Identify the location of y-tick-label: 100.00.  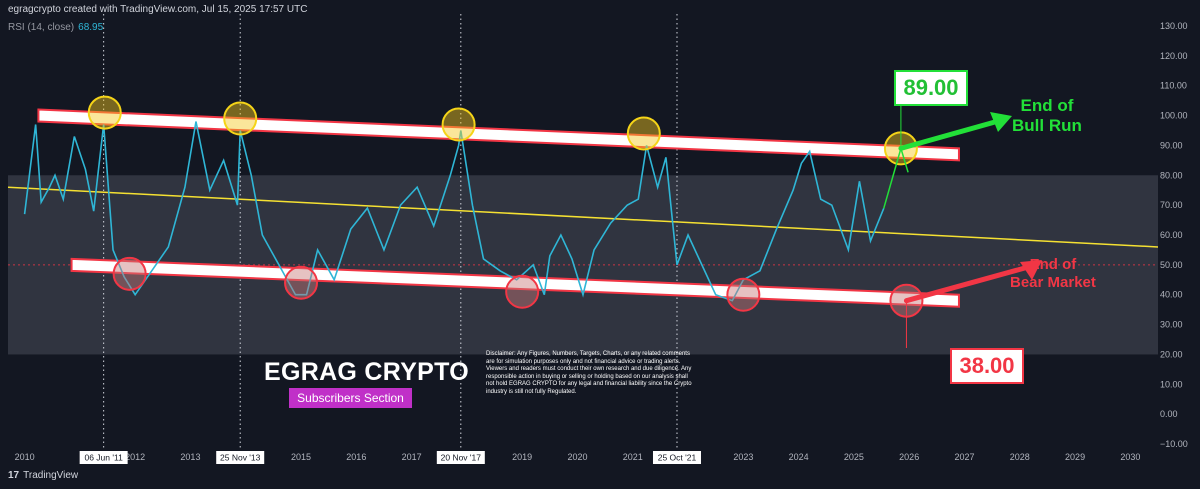
(1174, 116).